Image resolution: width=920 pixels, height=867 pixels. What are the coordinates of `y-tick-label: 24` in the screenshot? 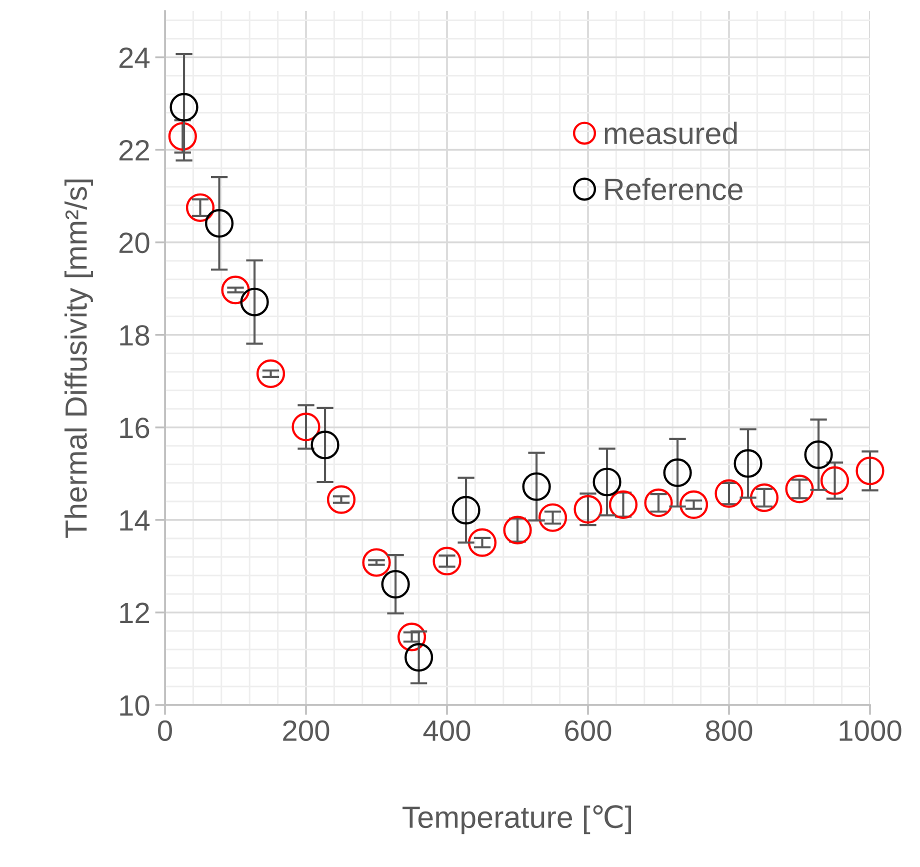 It's located at (134, 57).